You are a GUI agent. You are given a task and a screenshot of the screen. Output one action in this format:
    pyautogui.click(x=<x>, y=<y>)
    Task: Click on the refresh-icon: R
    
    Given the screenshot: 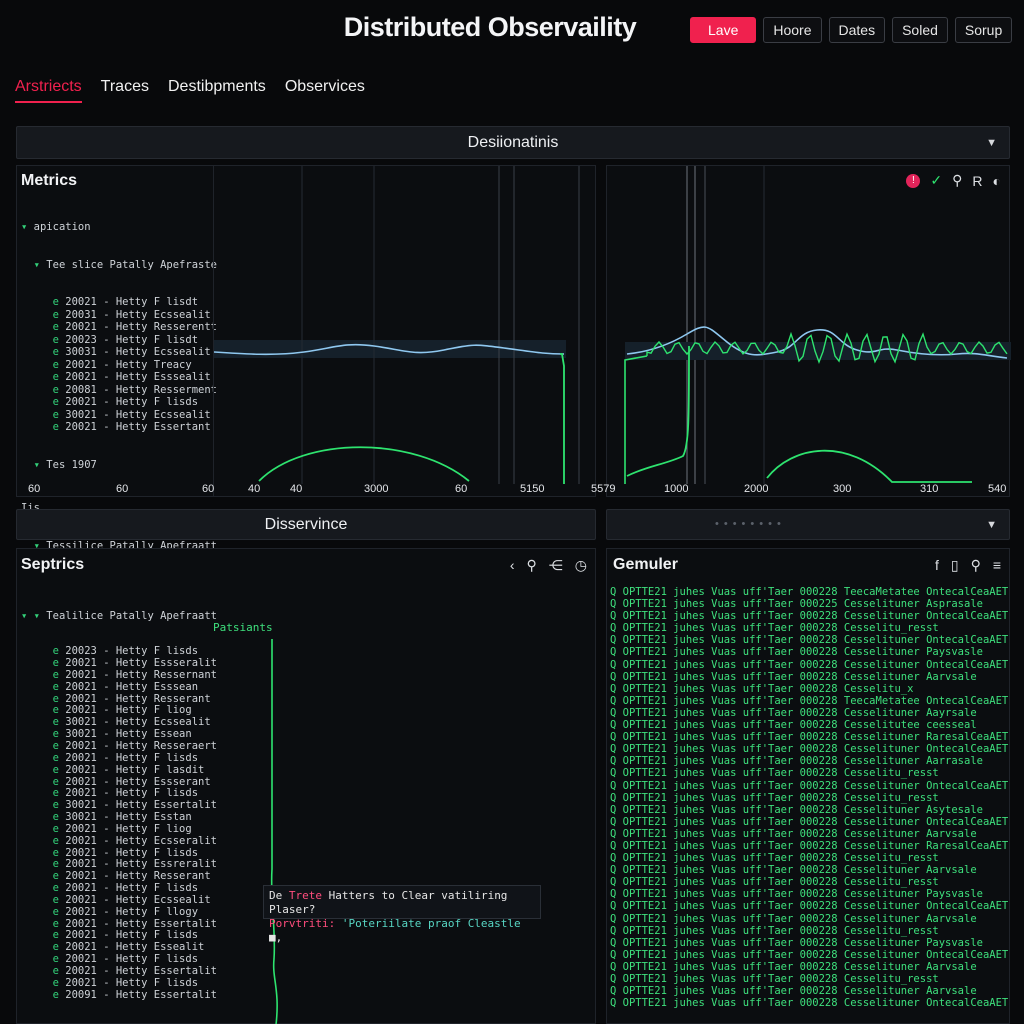 What is the action you would take?
    pyautogui.click(x=977, y=180)
    